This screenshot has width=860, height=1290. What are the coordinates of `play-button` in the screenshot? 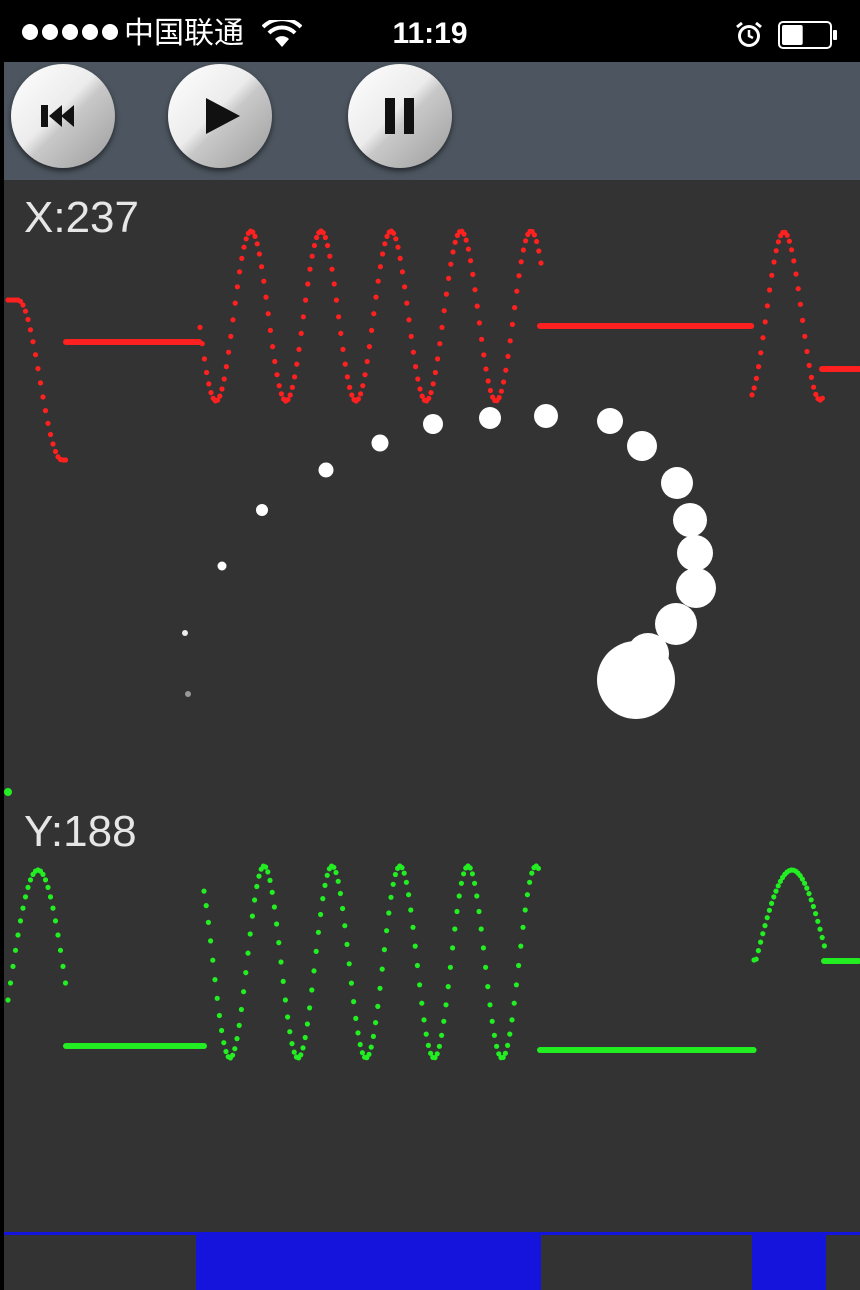 It's located at (220, 116).